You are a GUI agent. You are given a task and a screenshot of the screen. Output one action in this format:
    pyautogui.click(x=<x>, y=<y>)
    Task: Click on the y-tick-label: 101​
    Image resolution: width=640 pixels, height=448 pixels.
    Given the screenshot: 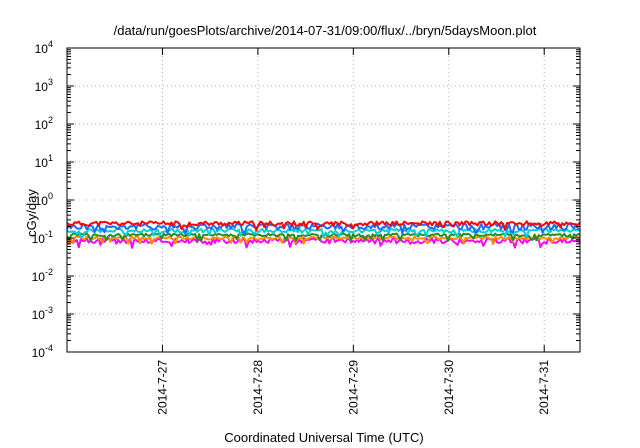 What is the action you would take?
    pyautogui.click(x=44, y=161)
    